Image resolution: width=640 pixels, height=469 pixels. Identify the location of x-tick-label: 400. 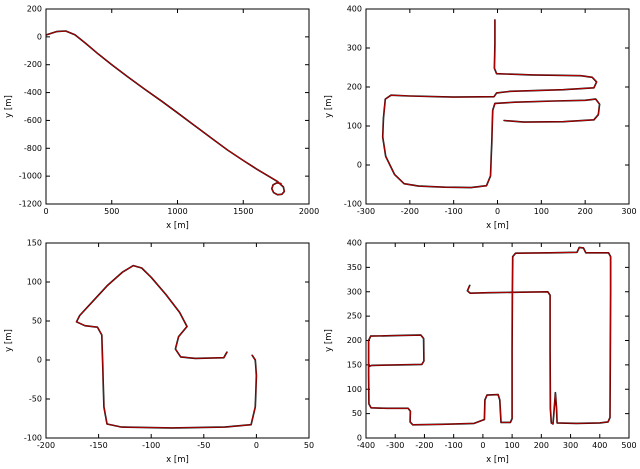
(599, 445).